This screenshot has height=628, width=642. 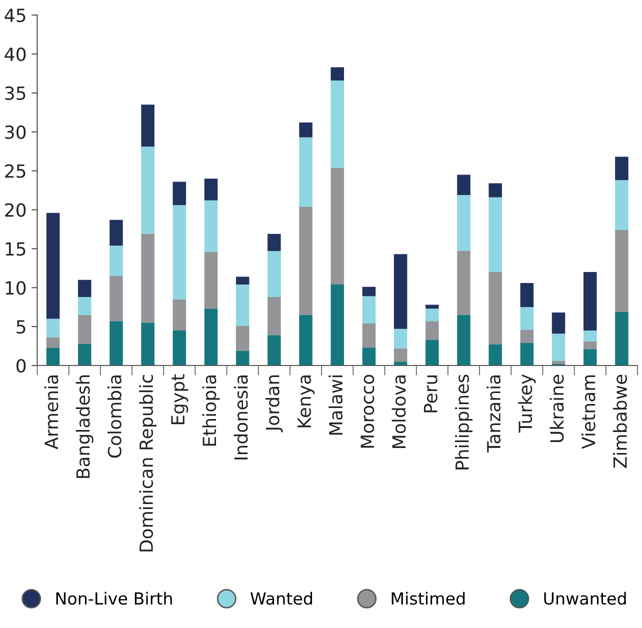 What do you see at coordinates (15, 15) in the screenshot?
I see `y-tick-label: 45` at bounding box center [15, 15].